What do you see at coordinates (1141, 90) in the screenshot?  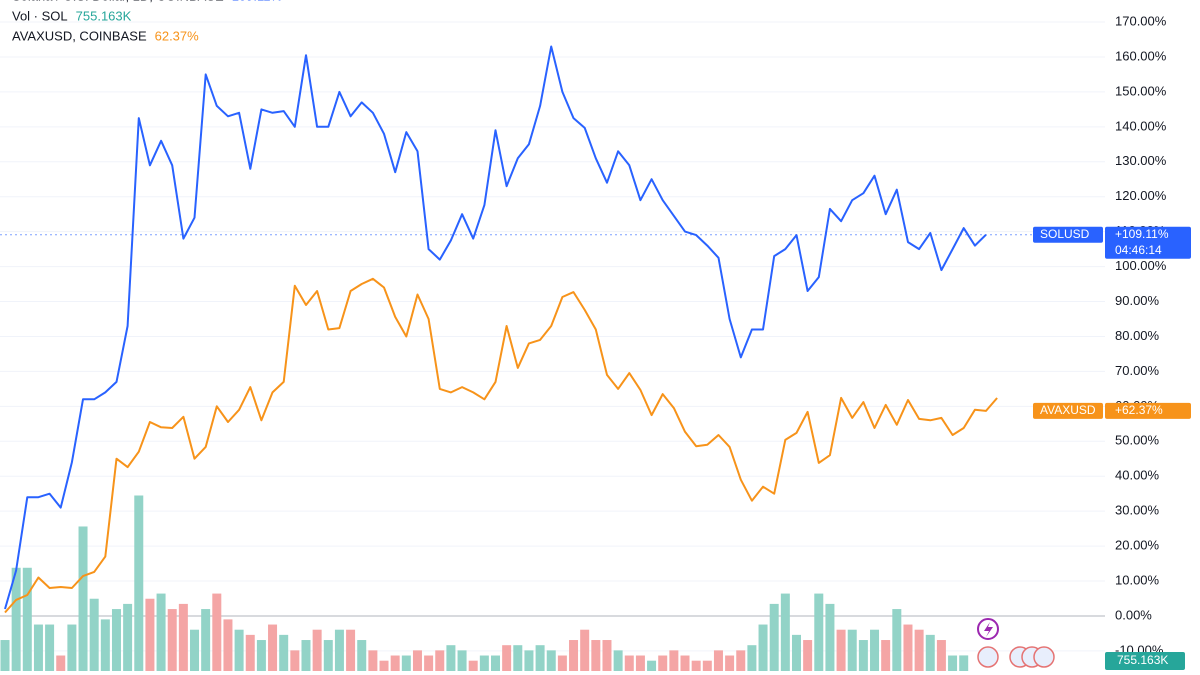 I see `y-tick-label: 150.00%` at bounding box center [1141, 90].